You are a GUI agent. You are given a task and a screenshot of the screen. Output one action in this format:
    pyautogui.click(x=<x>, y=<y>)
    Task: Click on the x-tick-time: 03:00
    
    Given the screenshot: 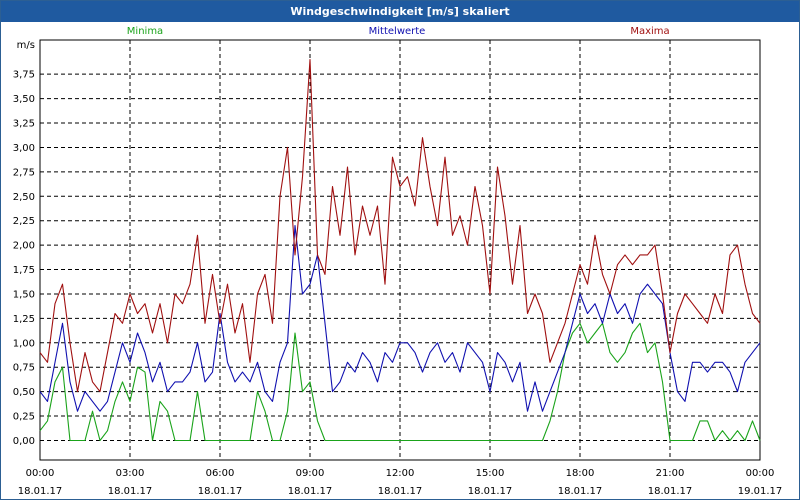 What is the action you would take?
    pyautogui.click(x=130, y=473)
    